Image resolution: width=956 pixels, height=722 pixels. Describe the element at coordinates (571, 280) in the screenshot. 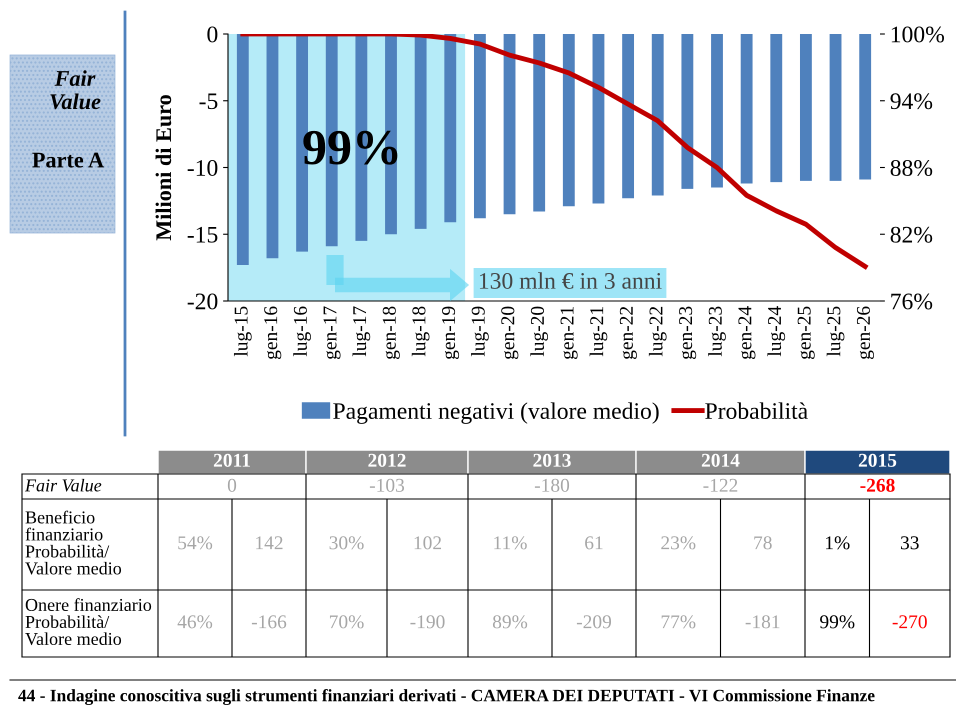

I see `annotation: 130 mln € in 3 anni` at that location.